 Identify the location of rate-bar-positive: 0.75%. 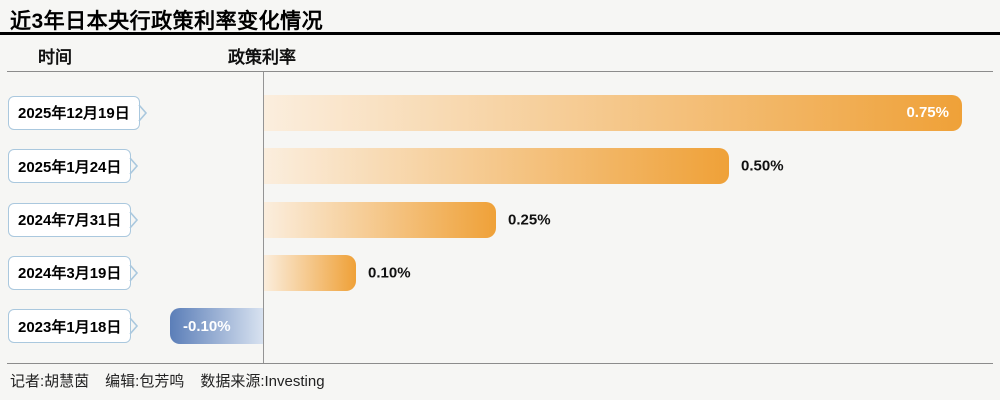
(612, 112).